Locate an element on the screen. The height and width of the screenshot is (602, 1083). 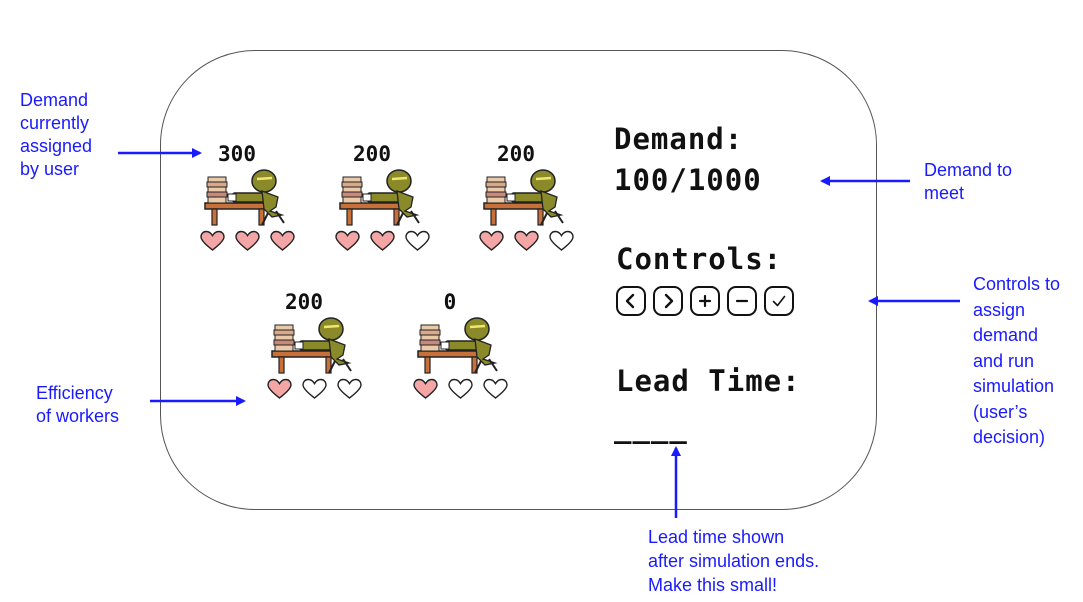
worker-demand: 0 is located at coordinates (450, 302).